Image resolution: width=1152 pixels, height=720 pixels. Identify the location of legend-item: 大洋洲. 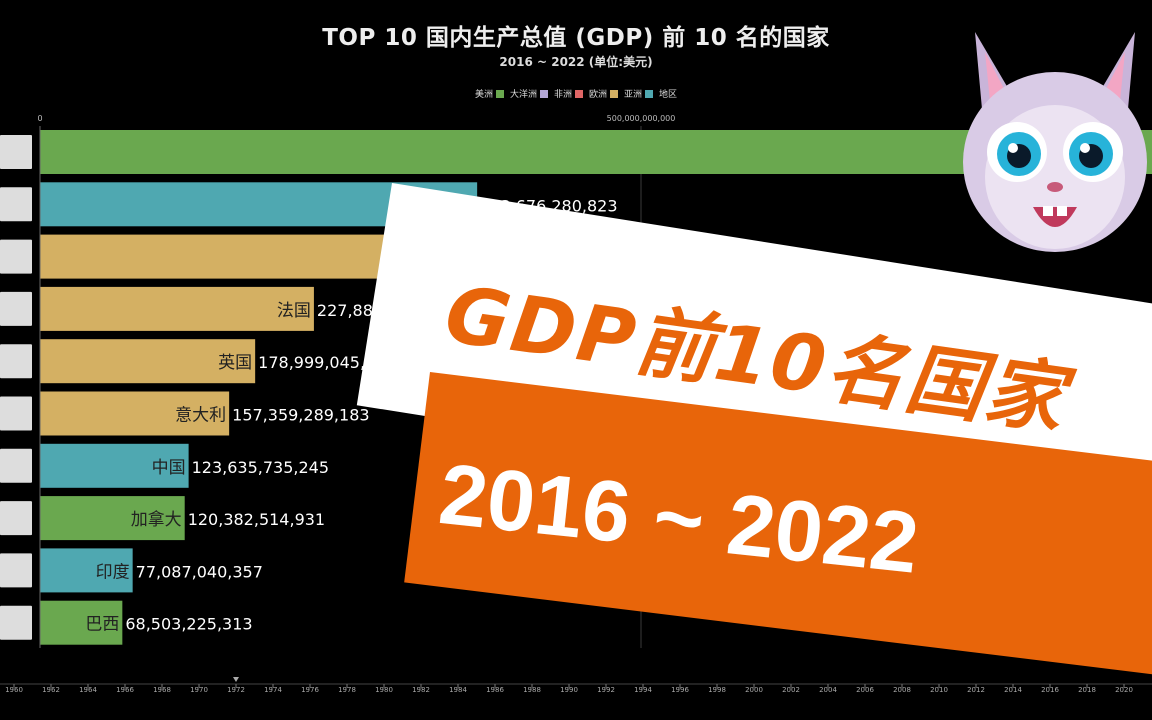
(529, 93).